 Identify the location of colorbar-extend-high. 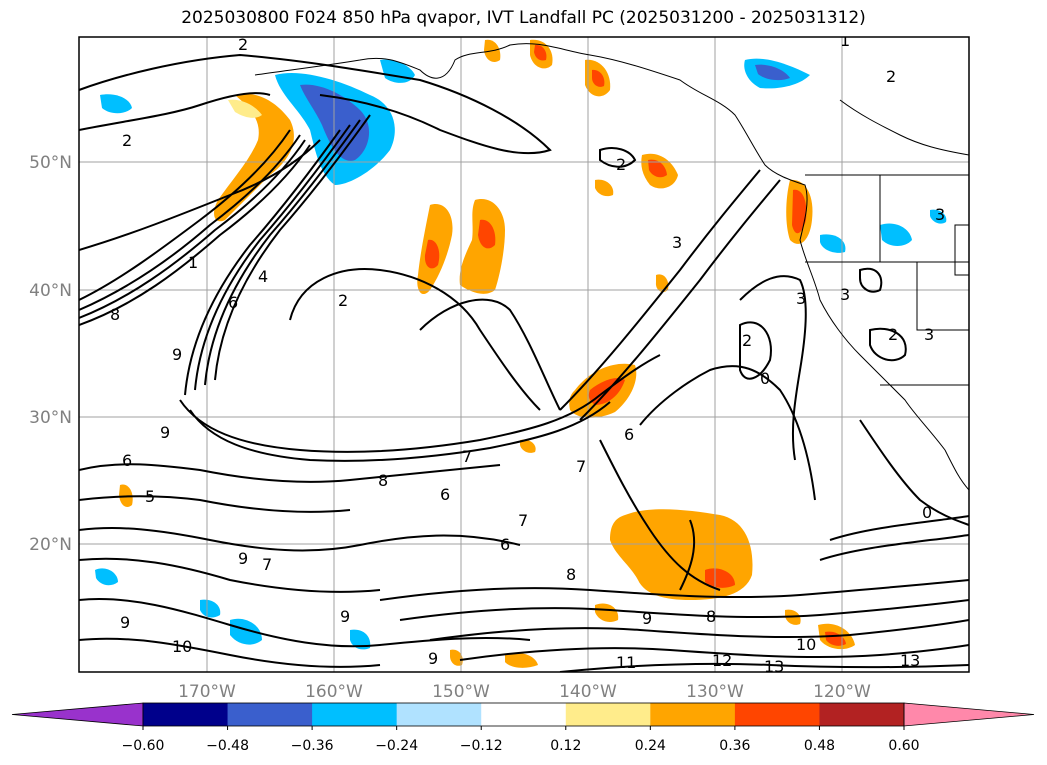
(969, 714).